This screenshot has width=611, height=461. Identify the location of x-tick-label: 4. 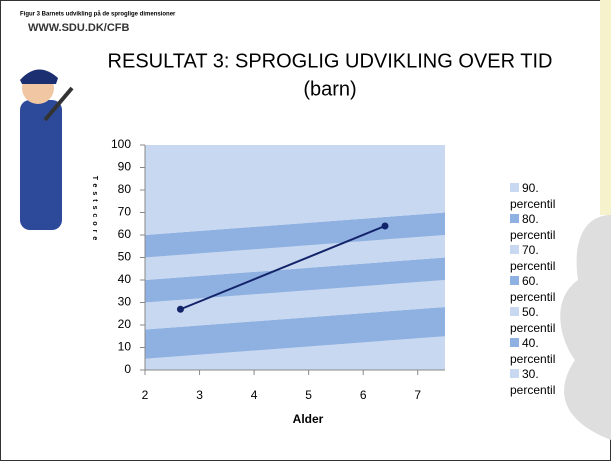
(254, 395).